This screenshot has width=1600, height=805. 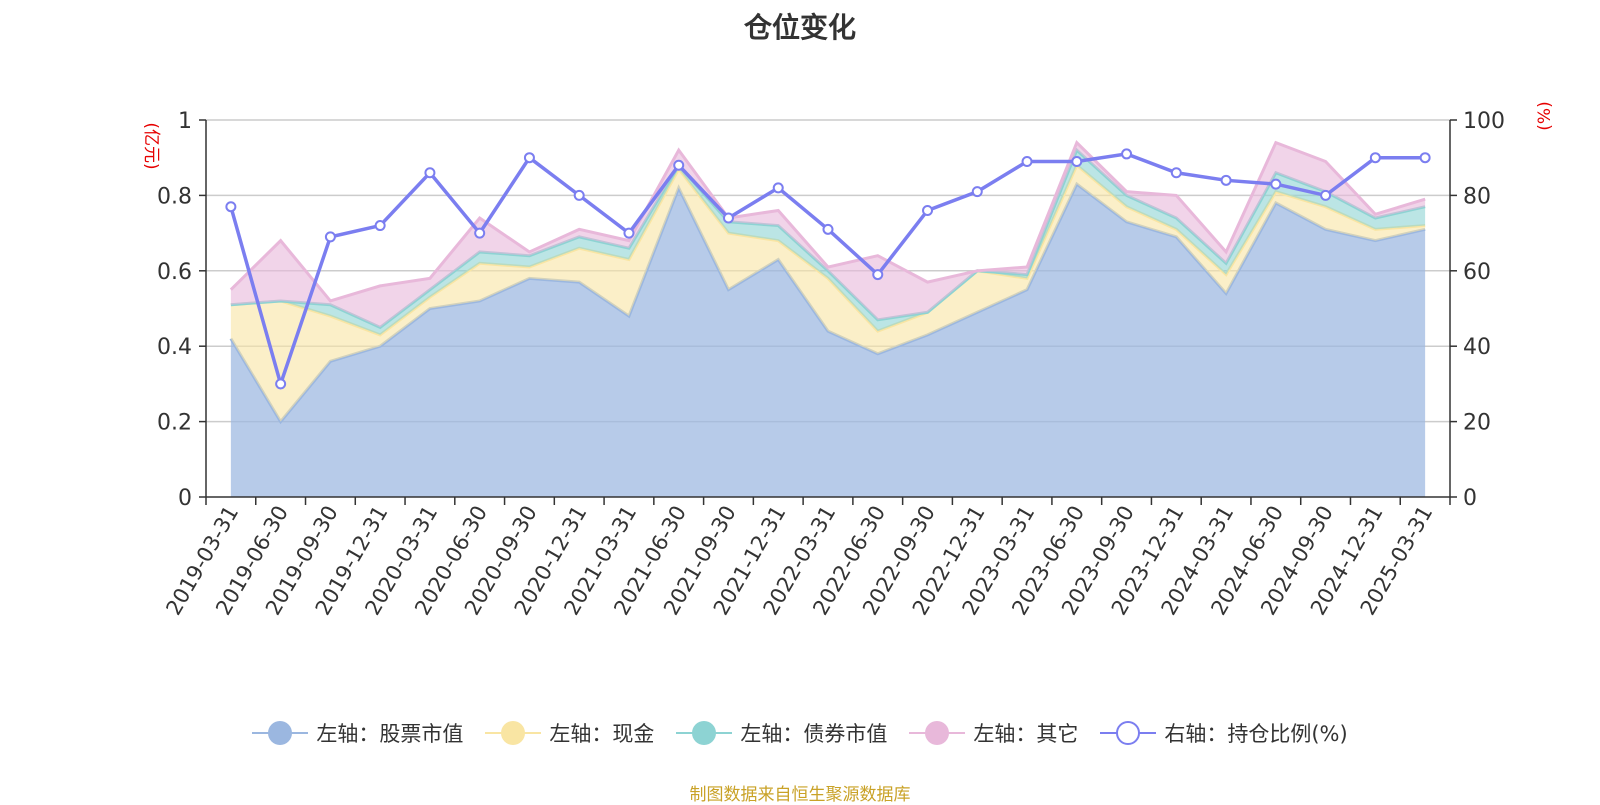 What do you see at coordinates (390, 734) in the screenshot?
I see `legend-label: 左轴：股票市值` at bounding box center [390, 734].